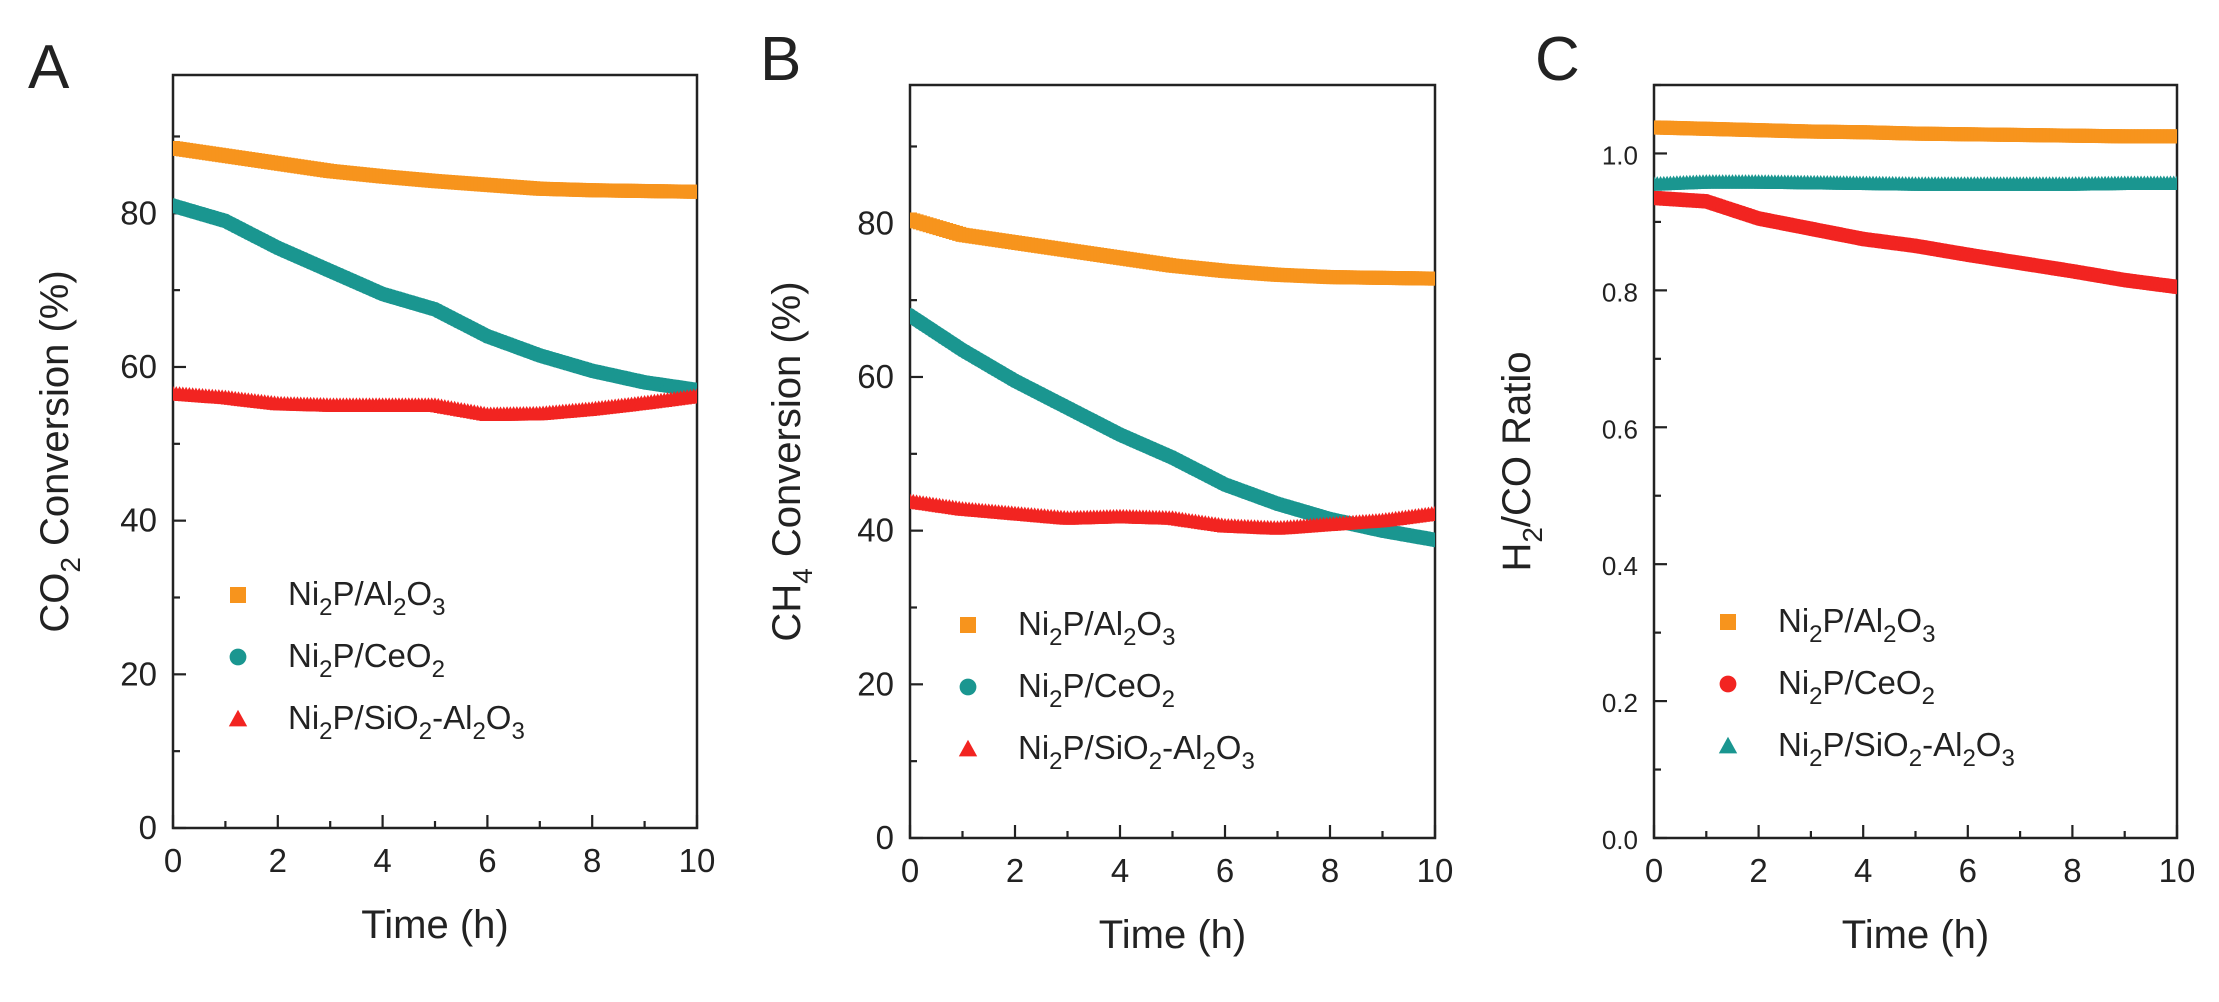  What do you see at coordinates (49, 67) in the screenshot?
I see `panel-letter-A: A` at bounding box center [49, 67].